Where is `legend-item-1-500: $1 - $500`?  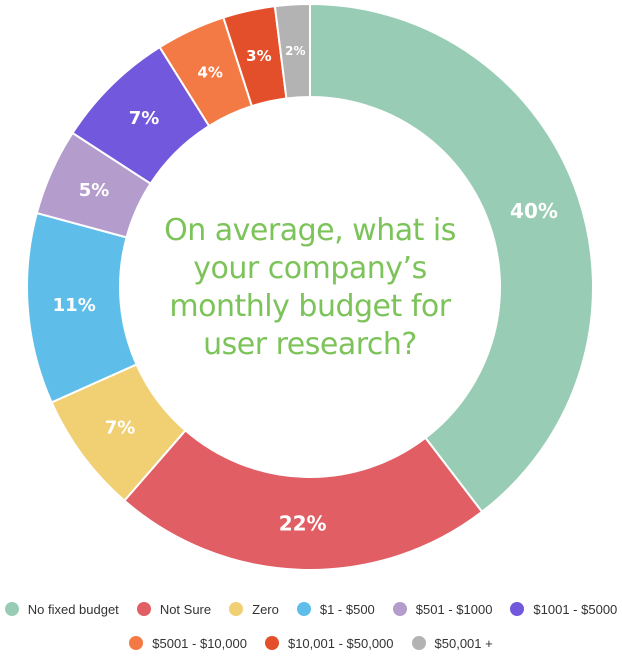 legend-item-1-500: $1 - $500 is located at coordinates (335, 609).